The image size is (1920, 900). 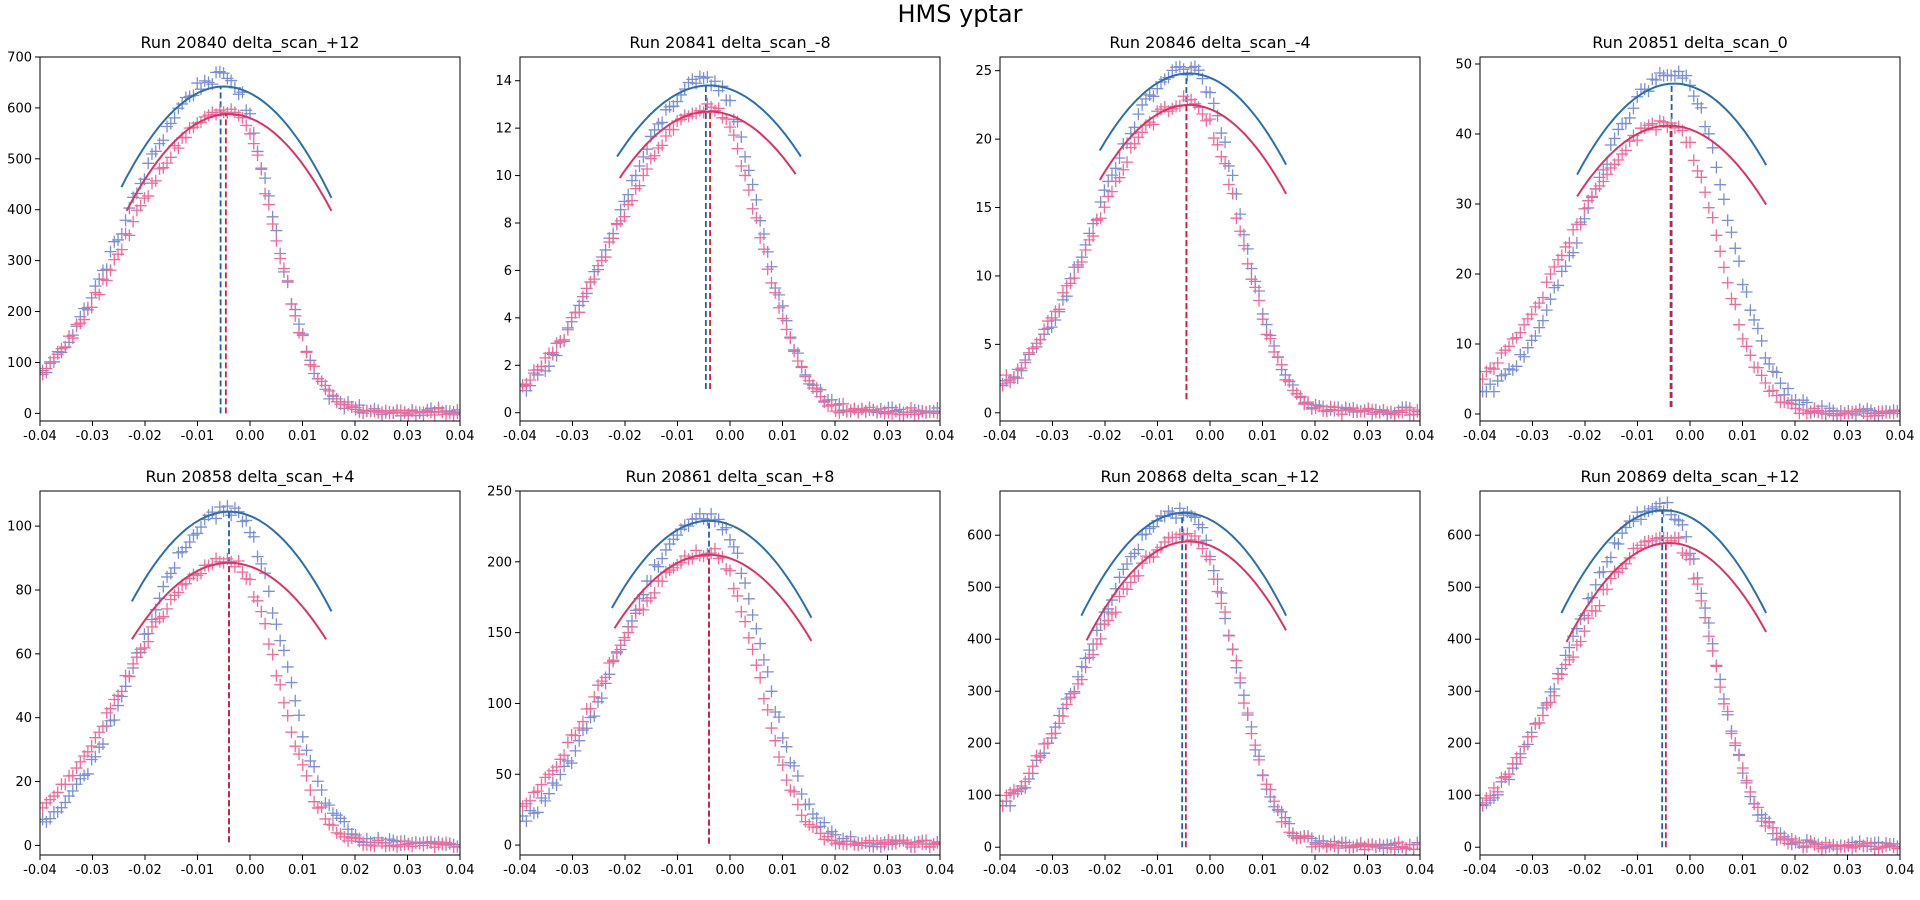 I want to click on y-tick-label: 100, so click(x=979, y=796).